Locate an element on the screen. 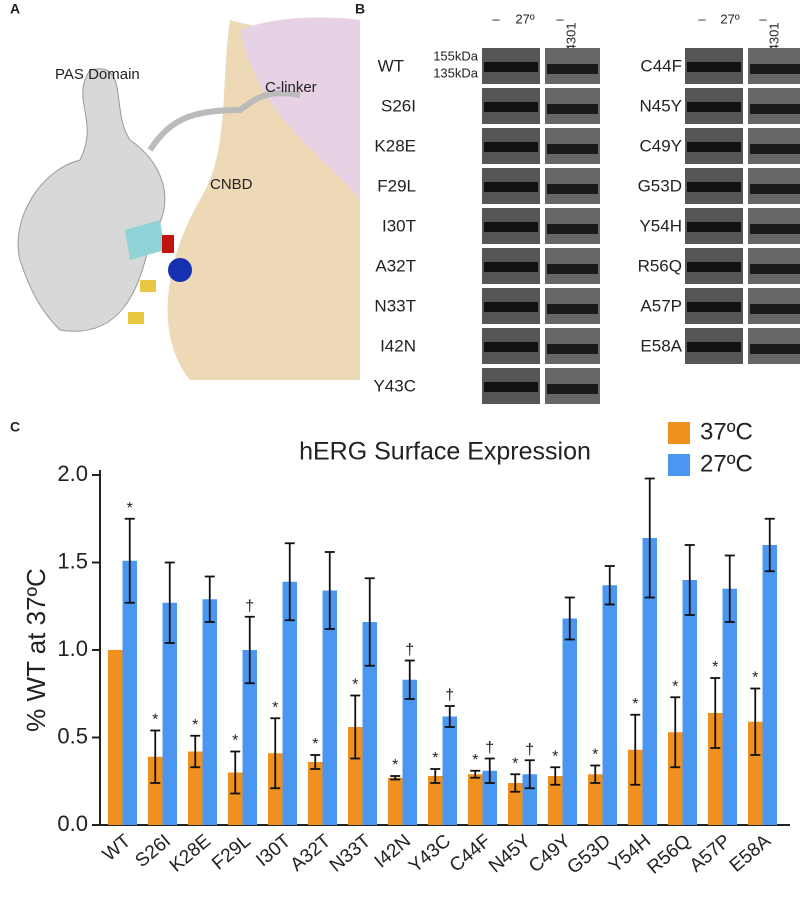 The height and width of the screenshot is (902, 800). blot-label: A32T is located at coordinates (395, 265).